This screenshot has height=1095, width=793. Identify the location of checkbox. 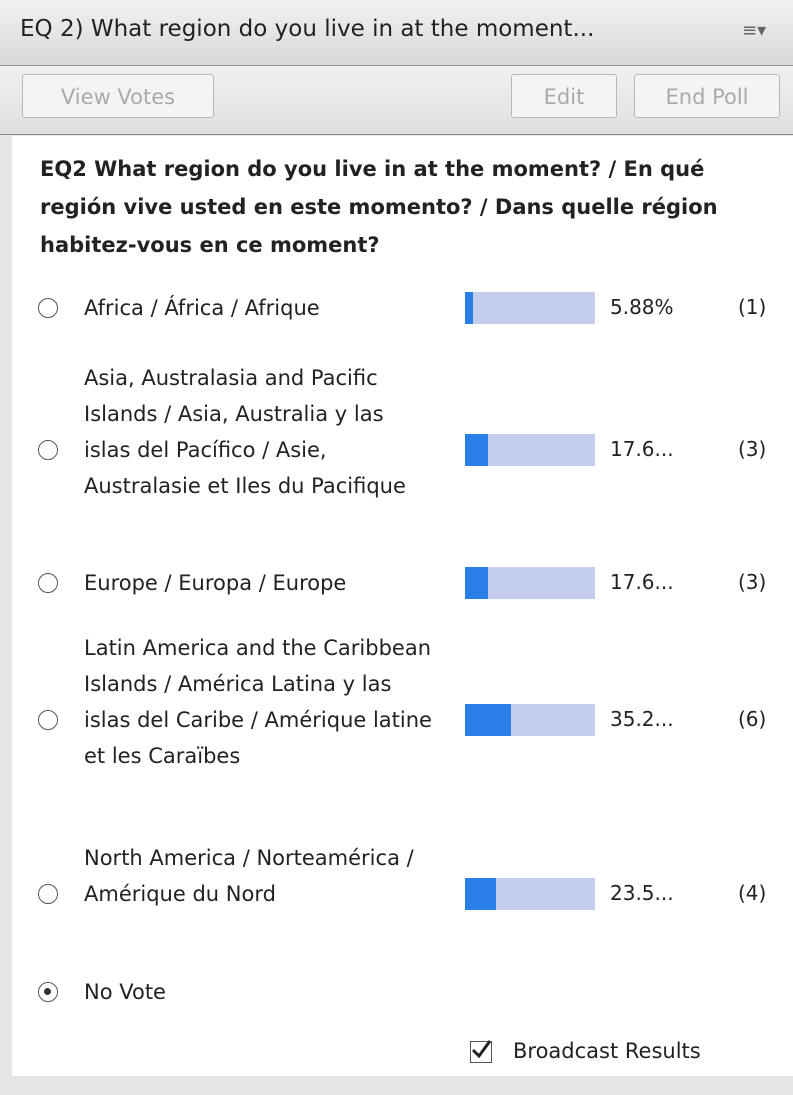
(481, 1051).